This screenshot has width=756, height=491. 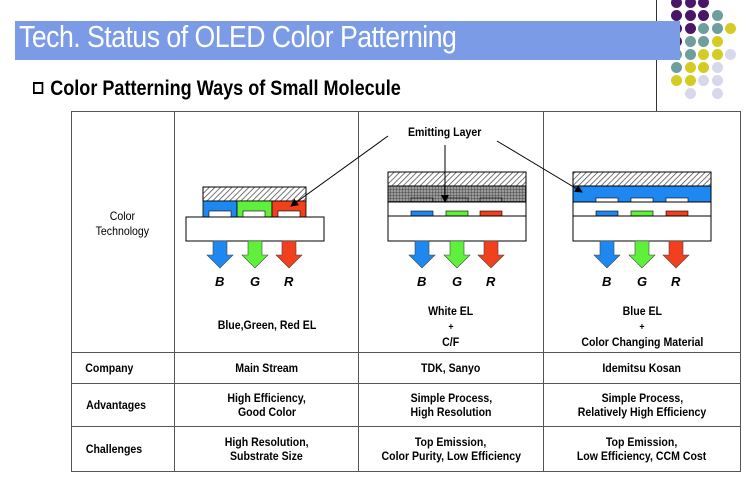 I want to click on caption-white-el-cf: White EL + C/F, so click(x=451, y=326).